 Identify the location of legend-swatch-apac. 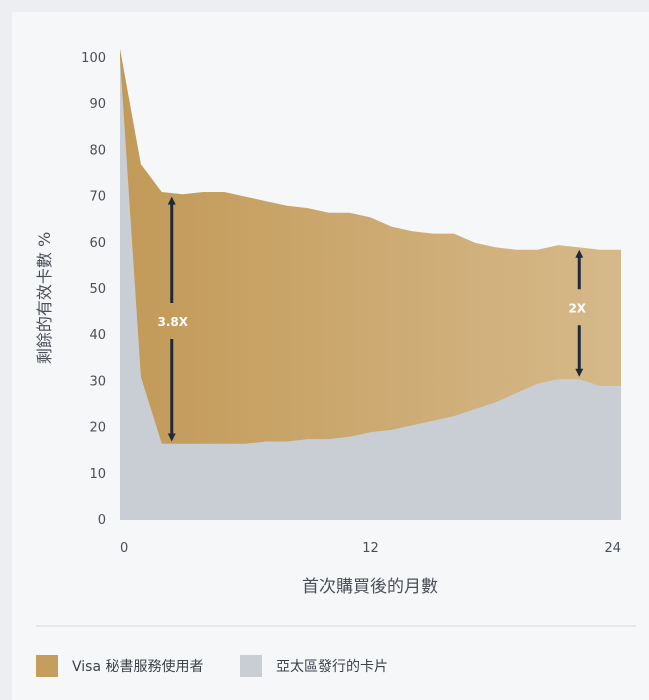
(251, 666).